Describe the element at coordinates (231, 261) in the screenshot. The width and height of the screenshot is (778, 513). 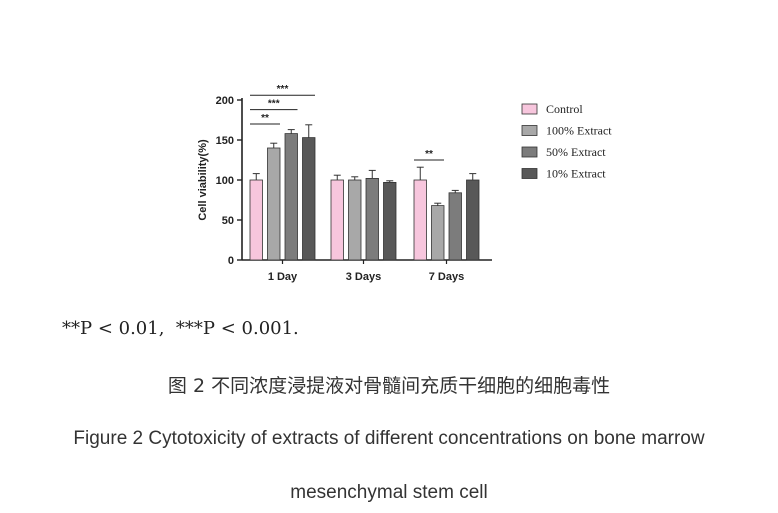
I see `y-tick-label: 0` at that location.